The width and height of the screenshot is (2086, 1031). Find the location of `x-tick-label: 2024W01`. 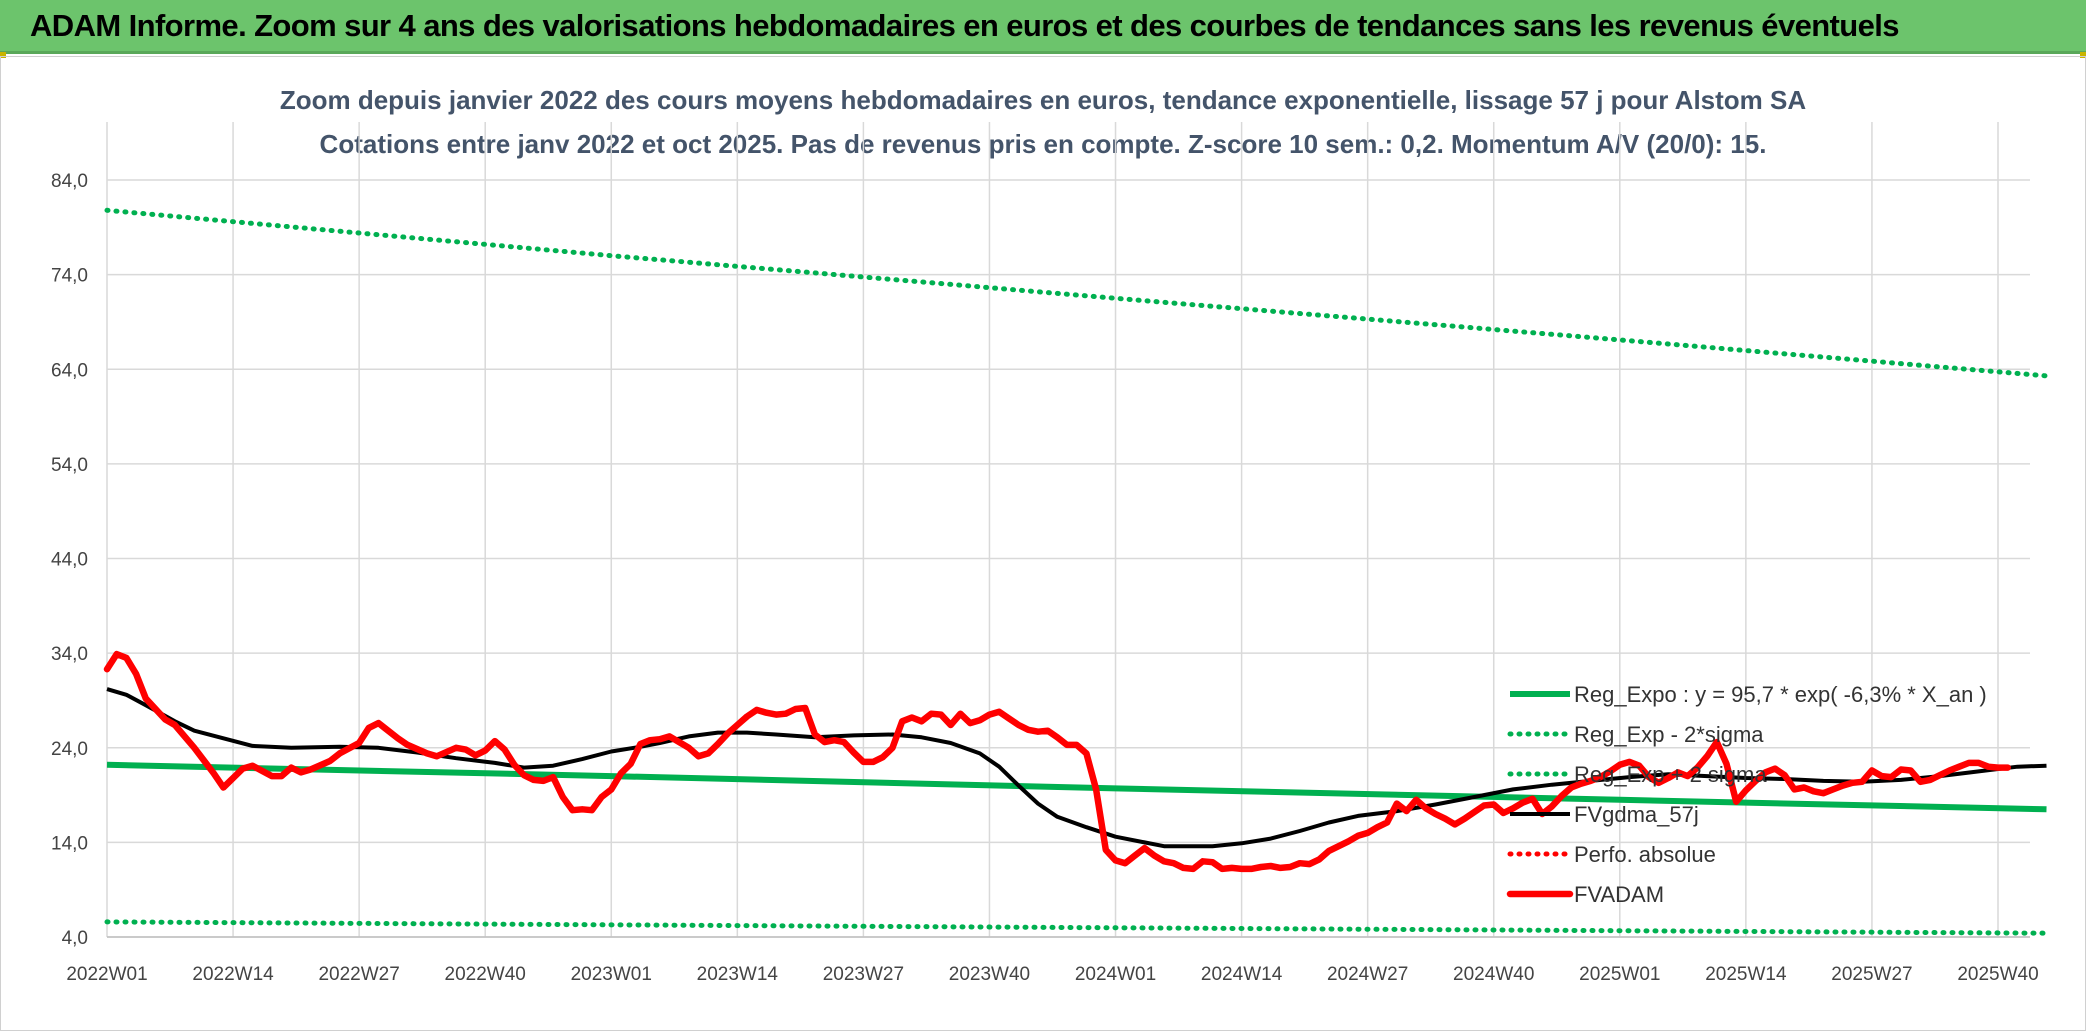

x-tick-label: 2024W01 is located at coordinates (1115, 974).